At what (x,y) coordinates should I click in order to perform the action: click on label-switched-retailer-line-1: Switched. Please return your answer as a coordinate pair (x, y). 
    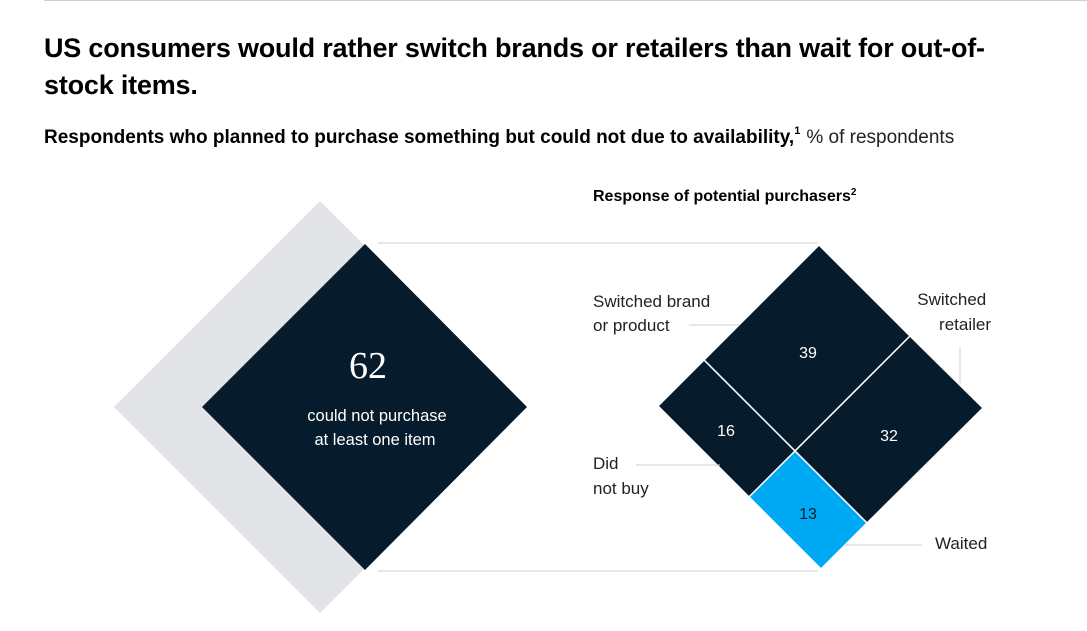
    Looking at the image, I should click on (951, 299).